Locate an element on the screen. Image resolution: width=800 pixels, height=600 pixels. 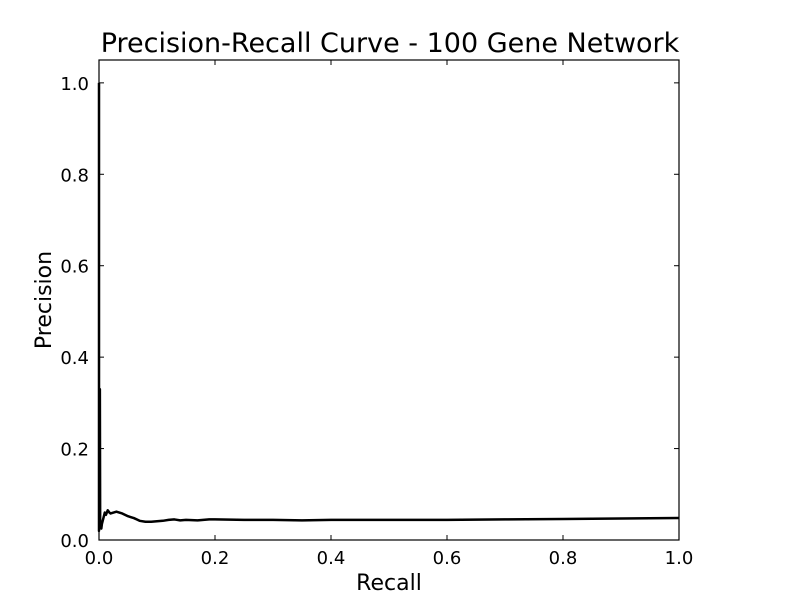
x-tick-label: 0.0 is located at coordinates (99, 558).